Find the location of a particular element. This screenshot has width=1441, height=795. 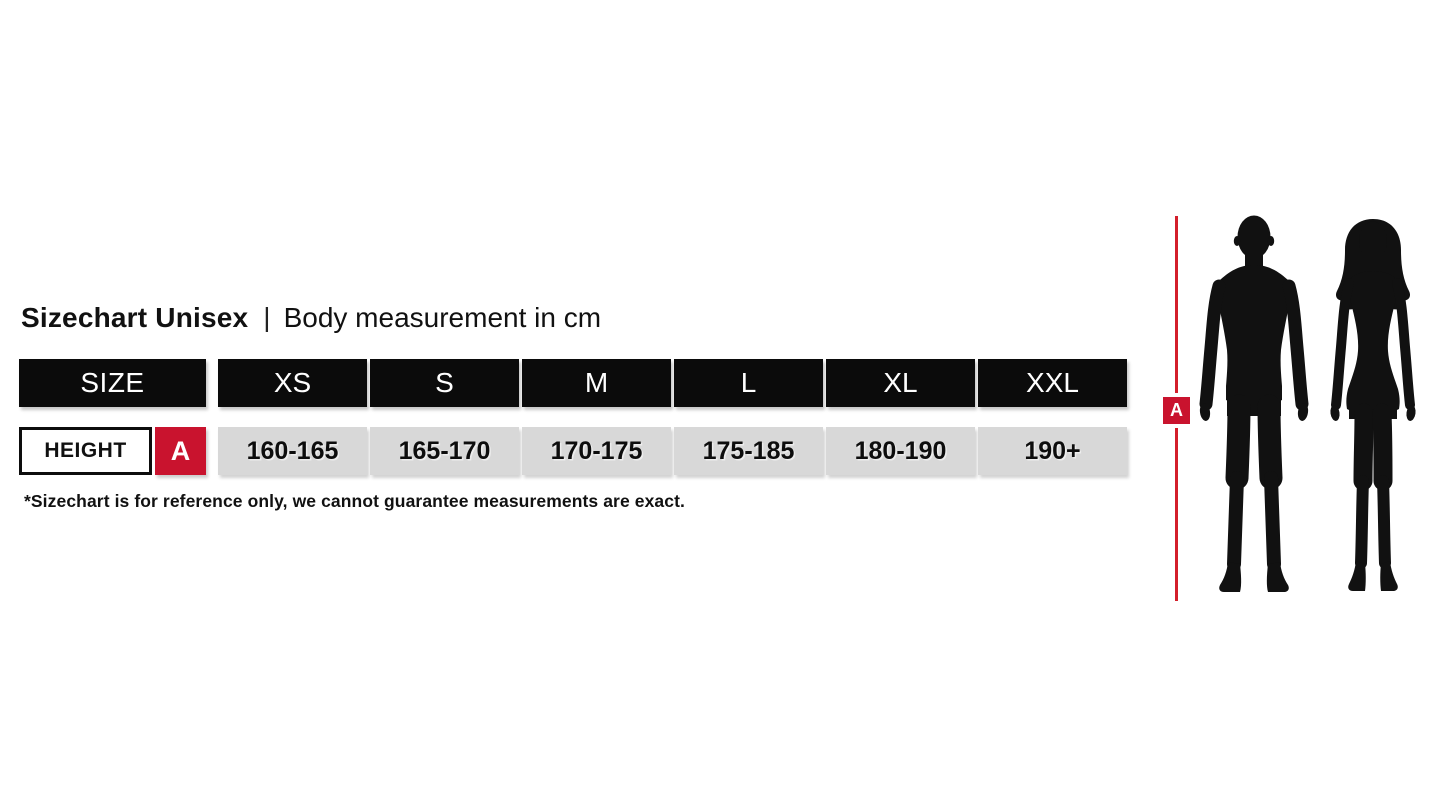

height-measure-badge: A is located at coordinates (180, 451).